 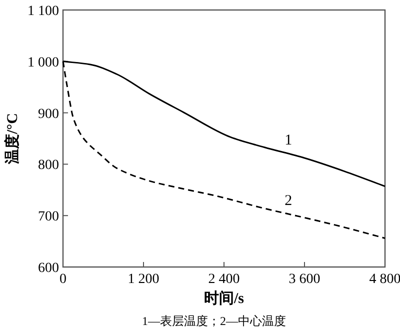 What do you see at coordinates (48, 217) in the screenshot?
I see `y-tick-label: 700` at bounding box center [48, 217].